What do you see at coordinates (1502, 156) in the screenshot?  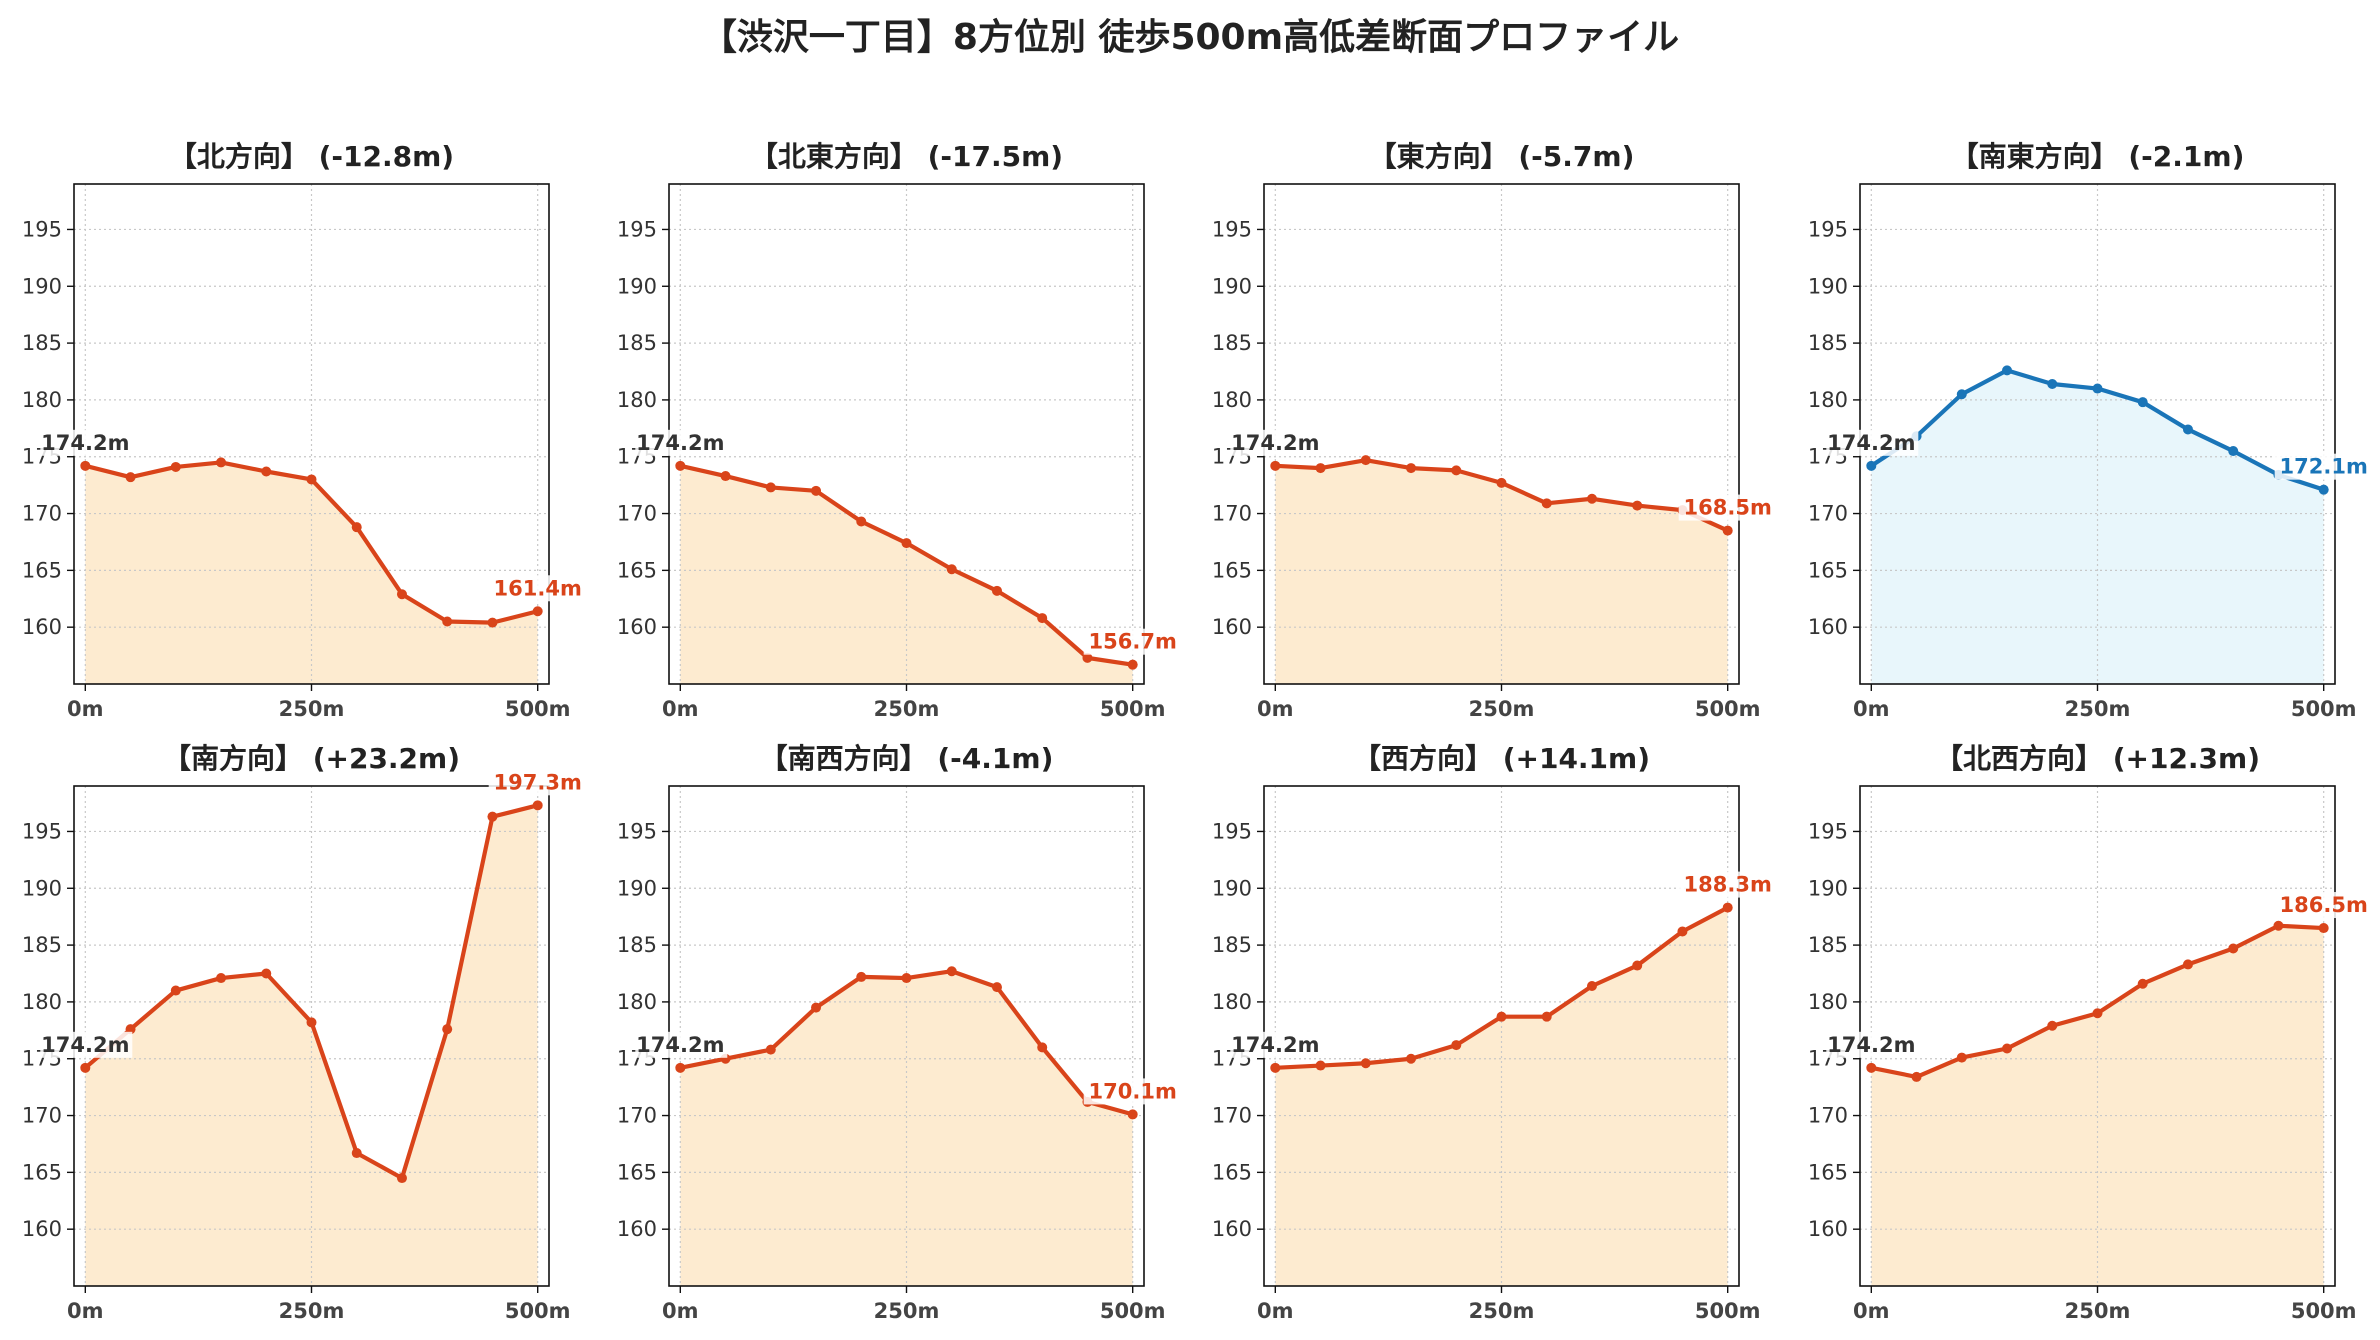 I see `panel-title: 【東方向】 (-5.7m)` at bounding box center [1502, 156].